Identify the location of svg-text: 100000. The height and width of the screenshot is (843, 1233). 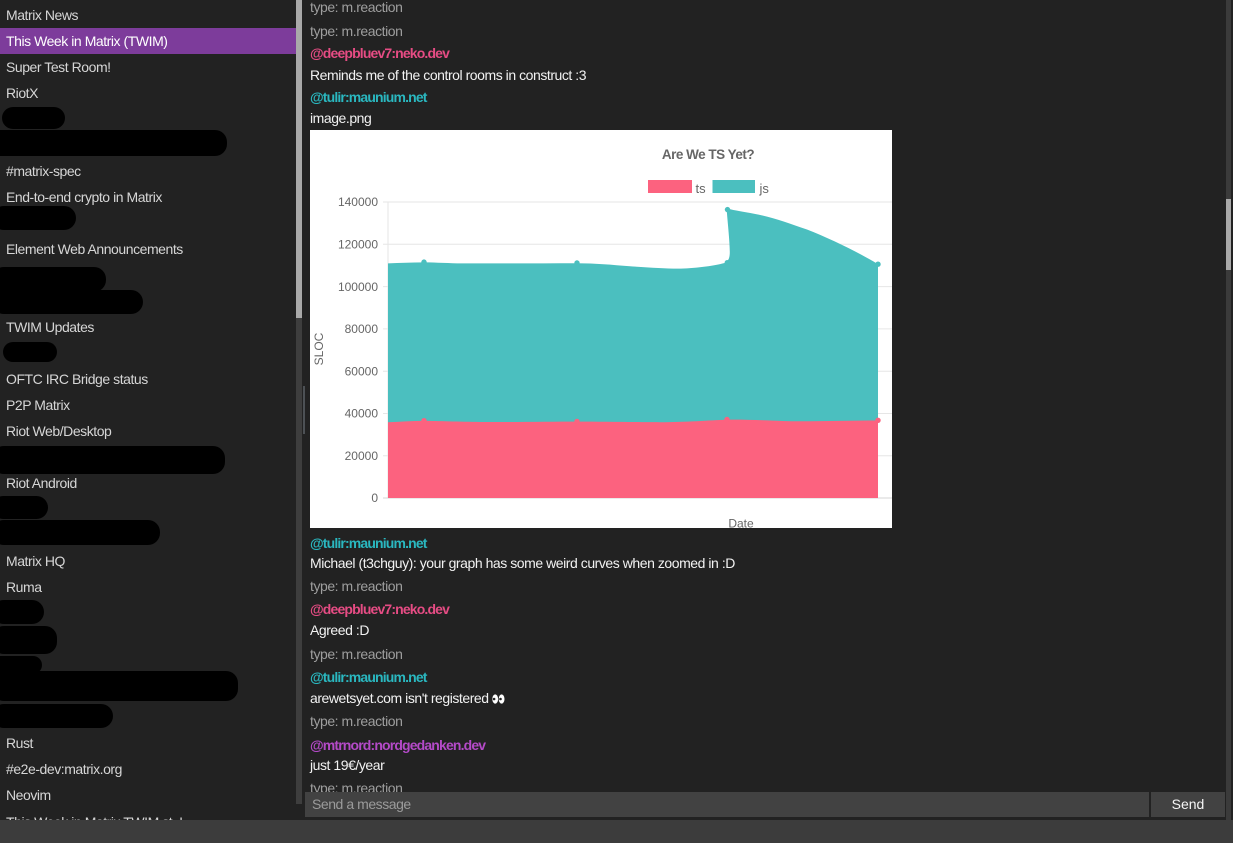
(358, 287).